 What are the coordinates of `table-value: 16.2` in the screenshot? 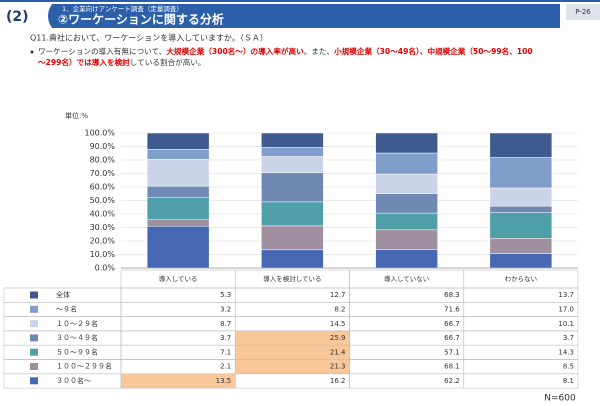 It's located at (338, 381).